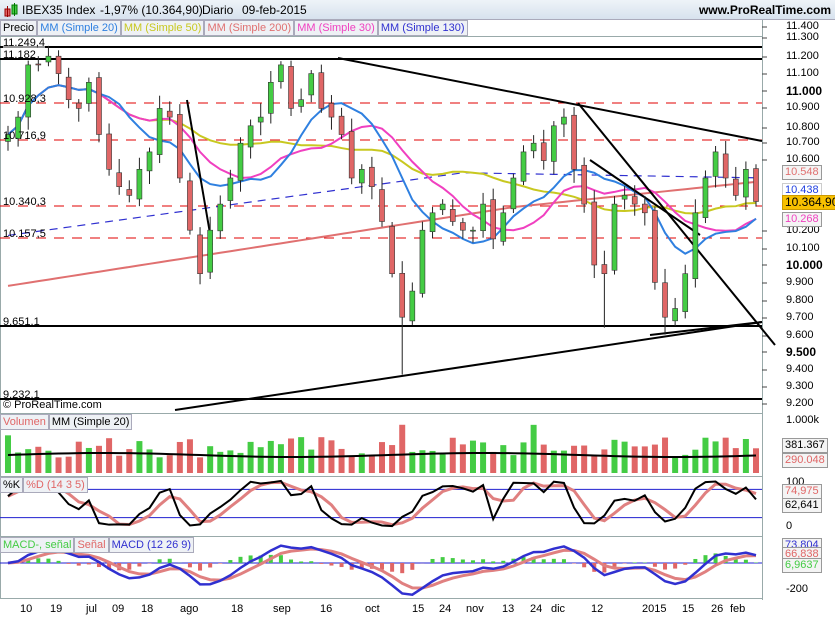 The image size is (835, 620). I want to click on price-axis-tick: 10.900, so click(803, 107).